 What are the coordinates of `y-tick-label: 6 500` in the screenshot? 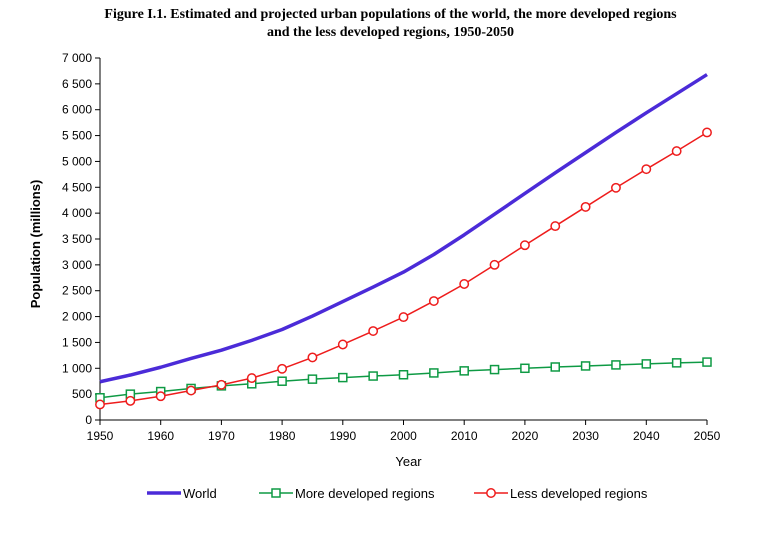 It's located at (77, 84).